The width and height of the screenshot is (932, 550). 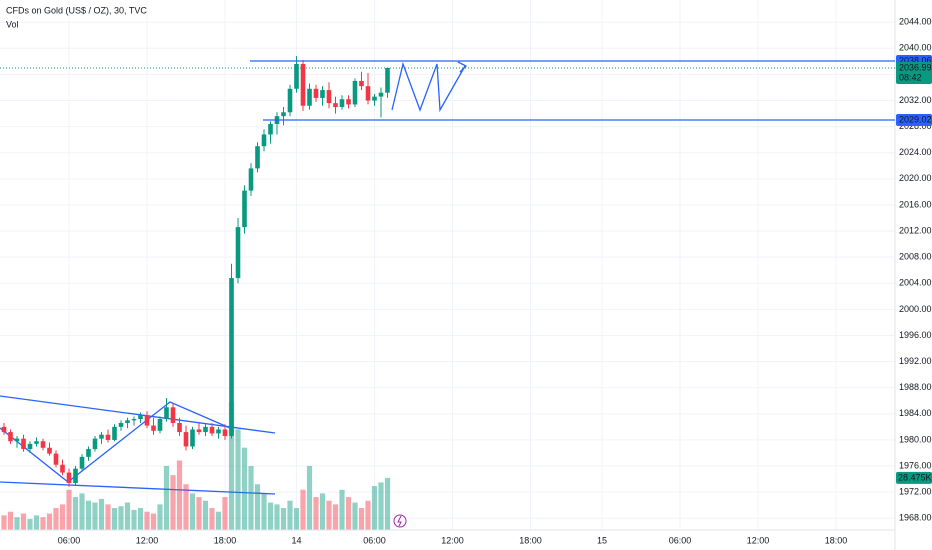 I want to click on x-tick-label: 06:00, so click(x=680, y=540).